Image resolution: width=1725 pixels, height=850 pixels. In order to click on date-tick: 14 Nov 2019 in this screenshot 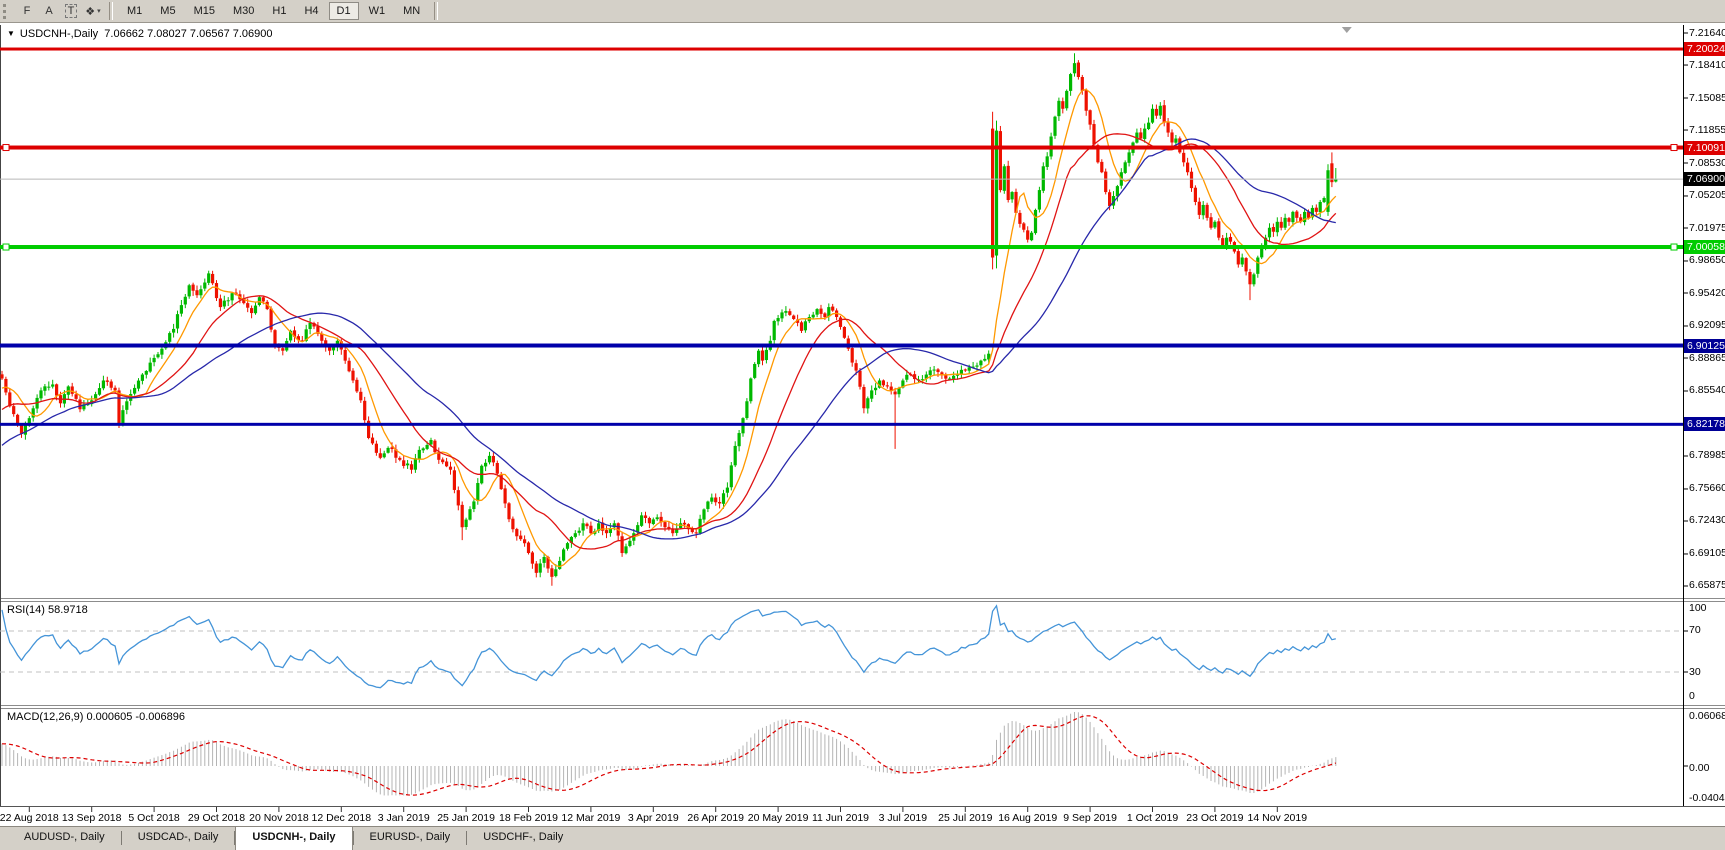, I will do `click(1277, 818)`.